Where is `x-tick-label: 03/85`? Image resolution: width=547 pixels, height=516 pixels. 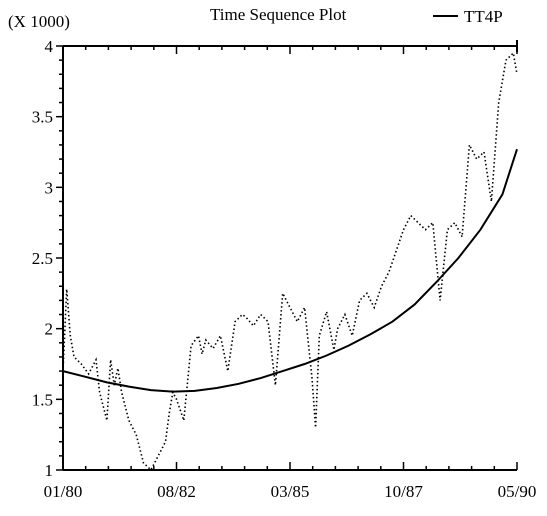 x-tick-label: 03/85 is located at coordinates (290, 491).